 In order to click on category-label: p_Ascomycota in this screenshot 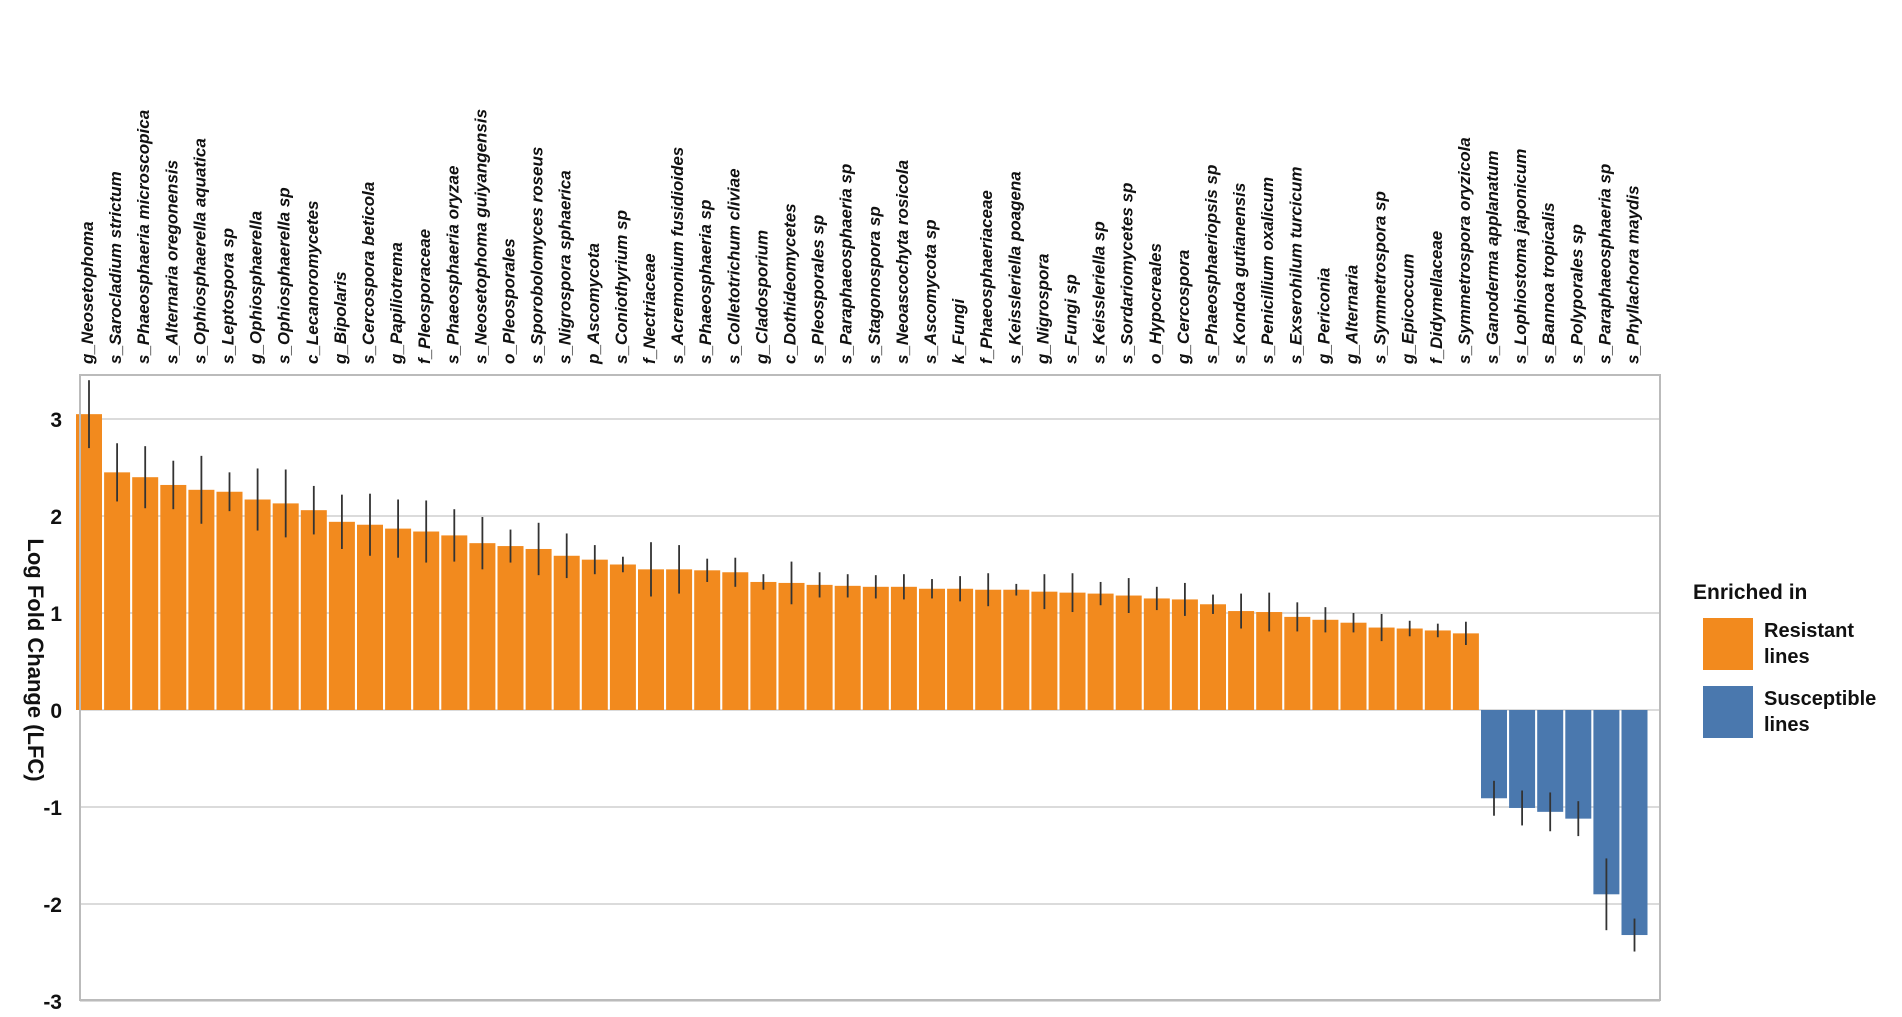, I will do `click(593, 304)`.